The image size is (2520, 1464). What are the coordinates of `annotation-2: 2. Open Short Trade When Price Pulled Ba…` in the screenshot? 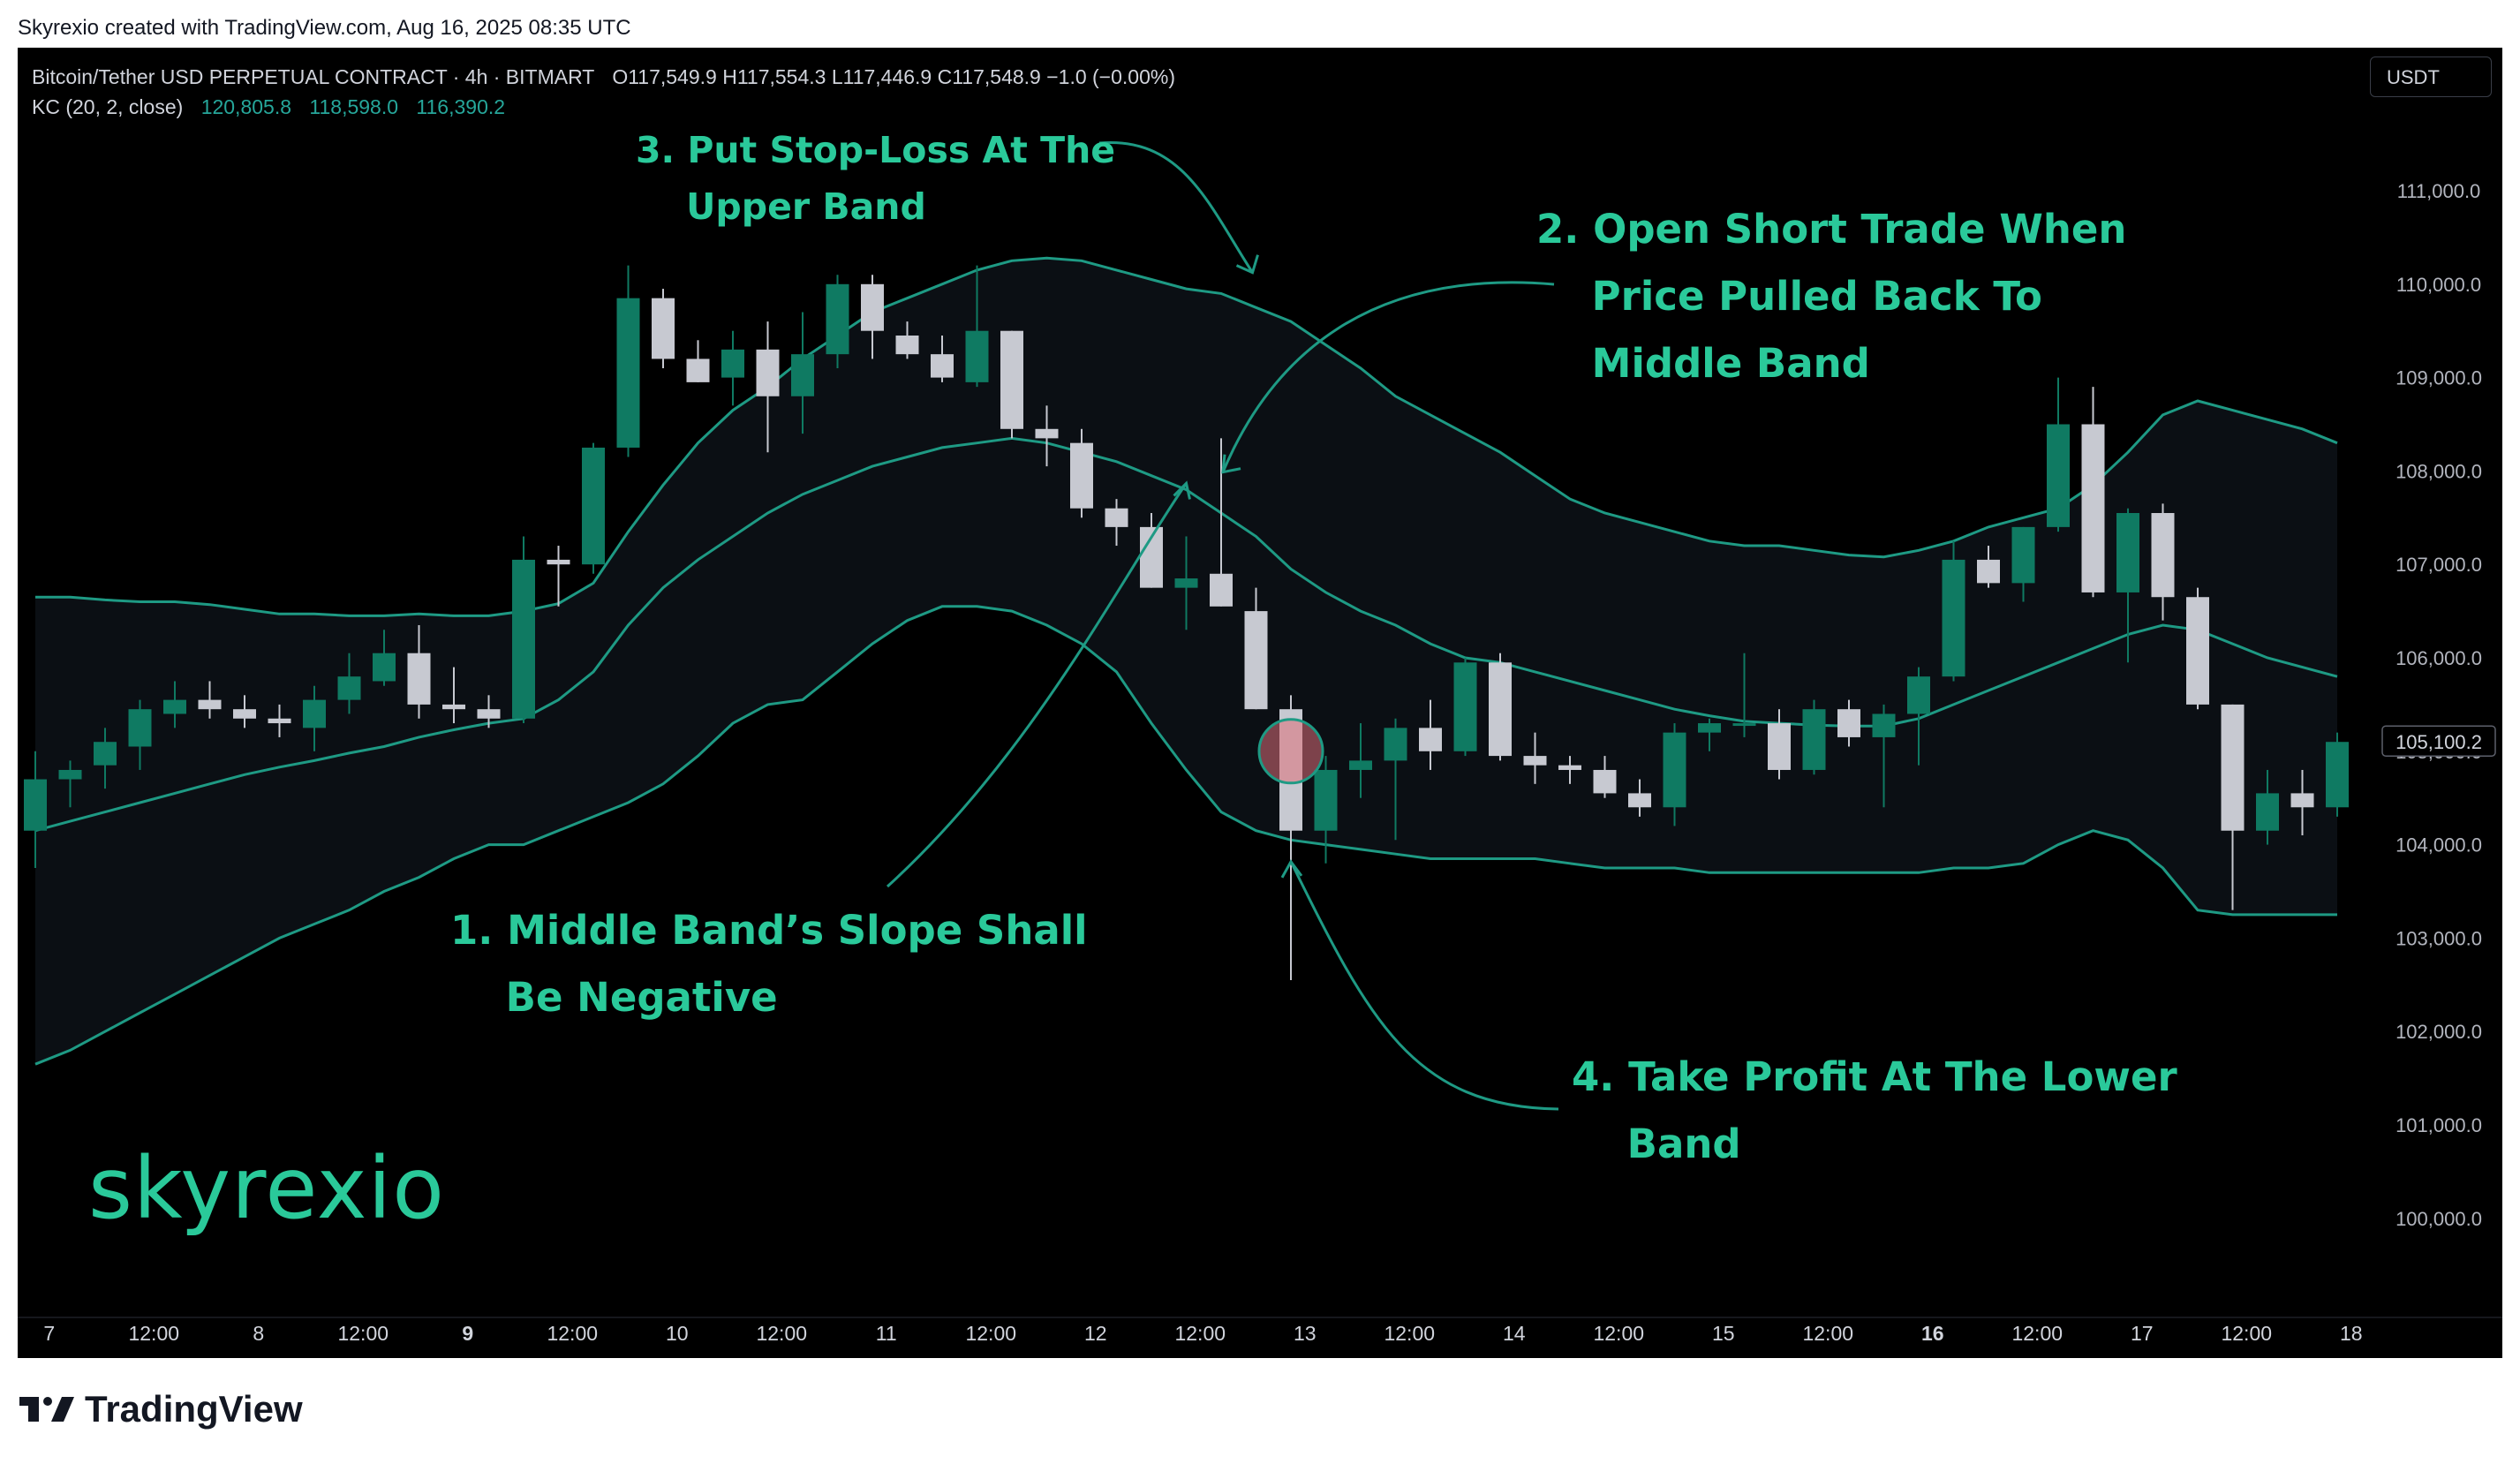 It's located at (1831, 296).